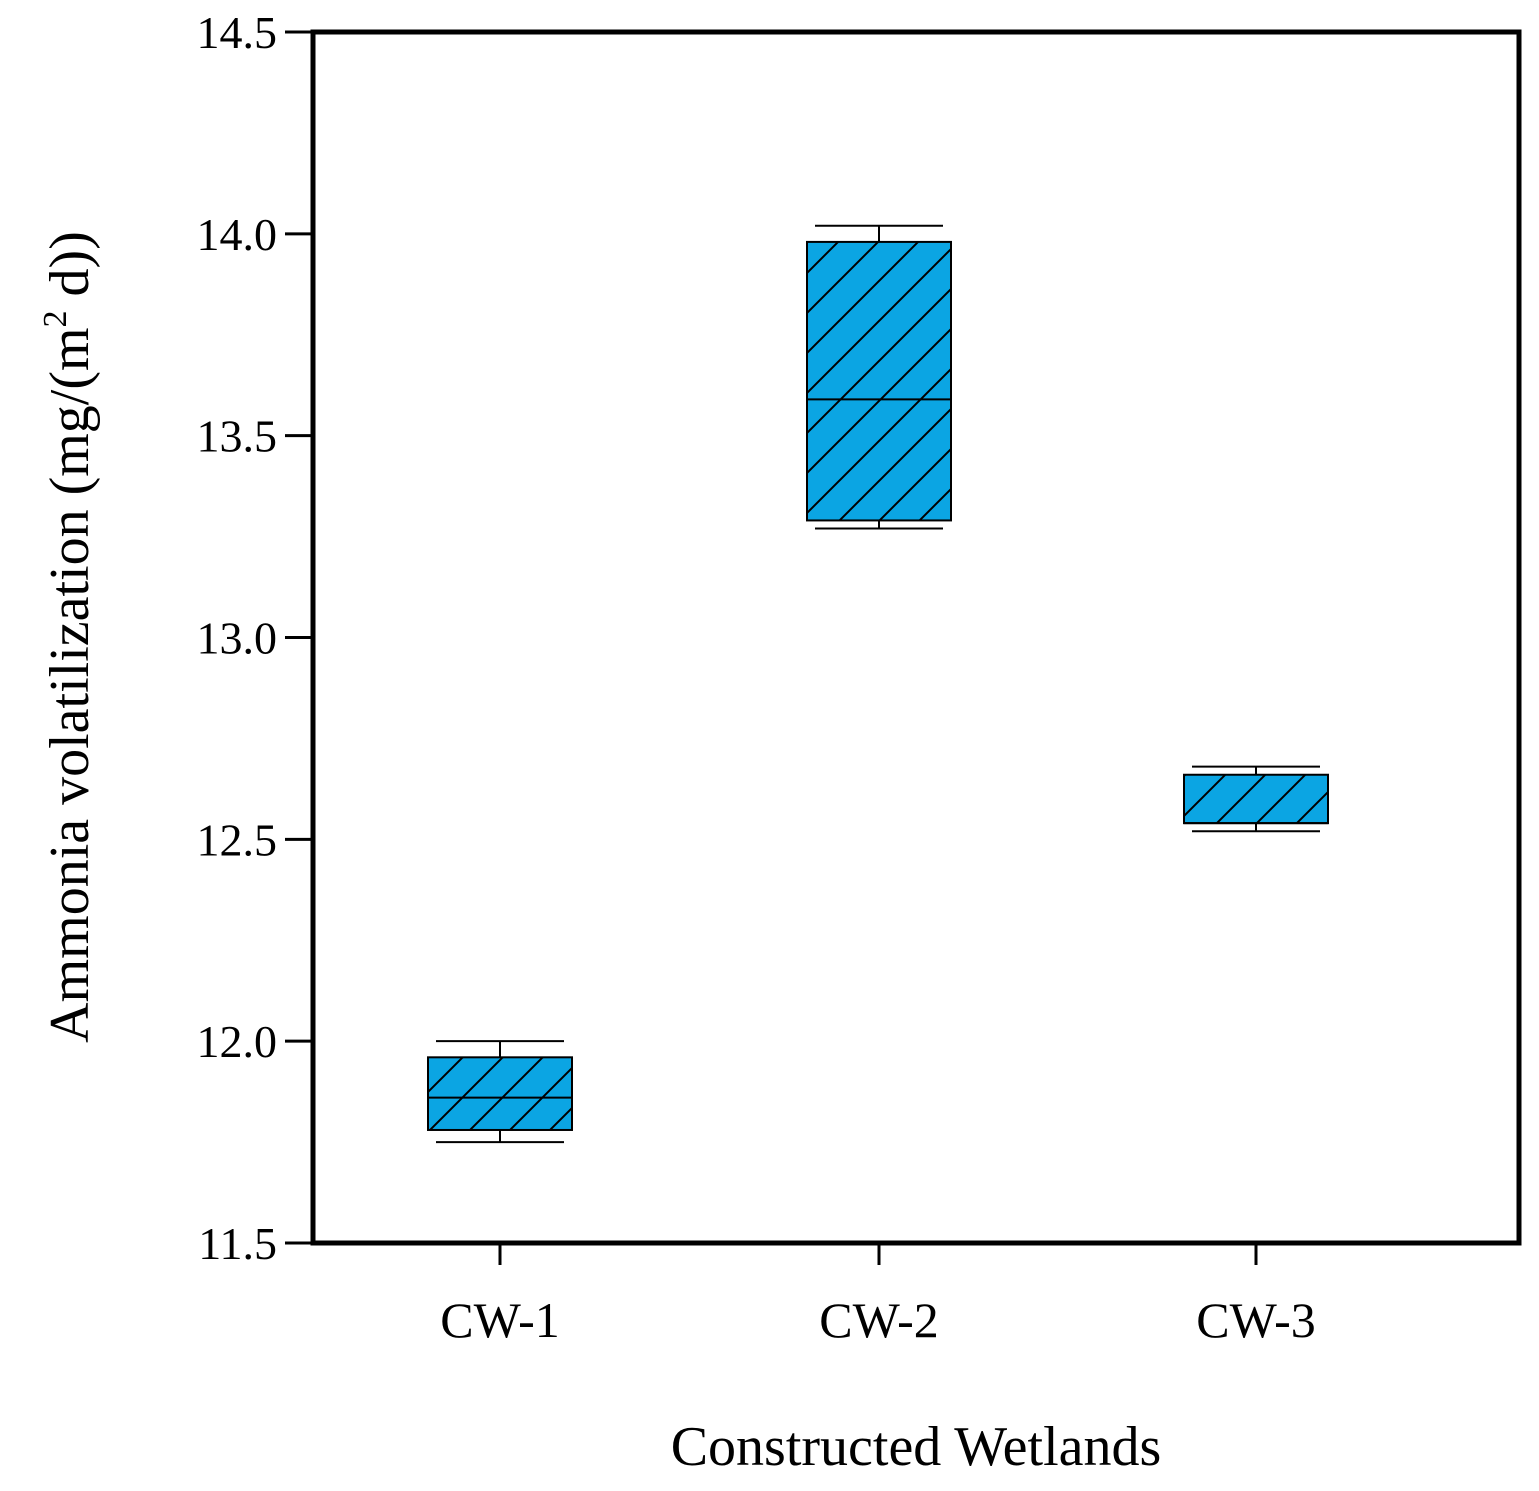 The height and width of the screenshot is (1491, 1539). I want to click on y-tick-label: 14.5, so click(237, 32).